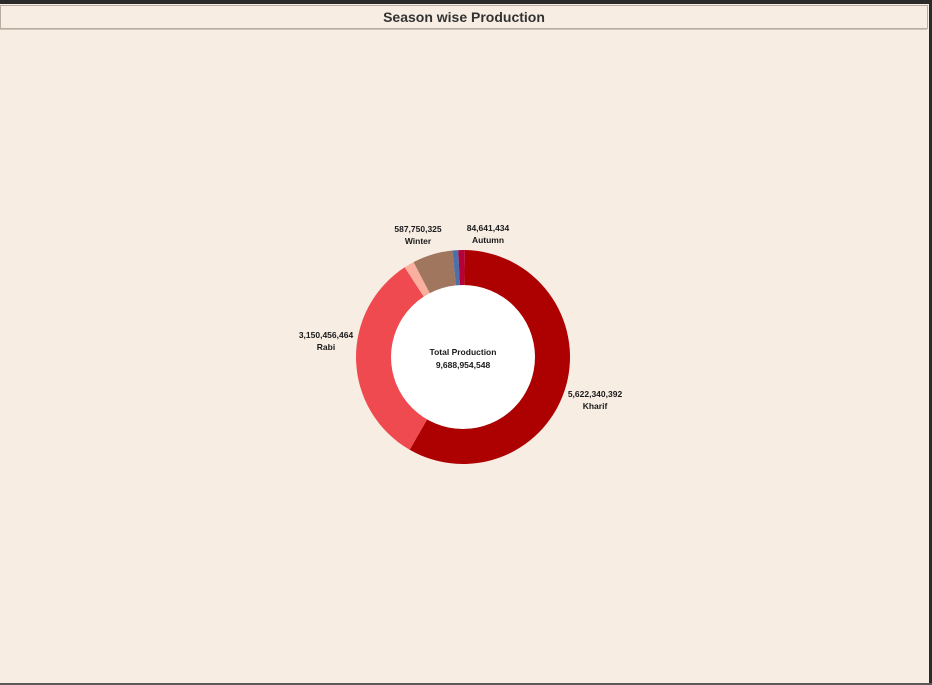 This screenshot has width=932, height=685. What do you see at coordinates (488, 240) in the screenshot?
I see `category-label-autumn: Autumn` at bounding box center [488, 240].